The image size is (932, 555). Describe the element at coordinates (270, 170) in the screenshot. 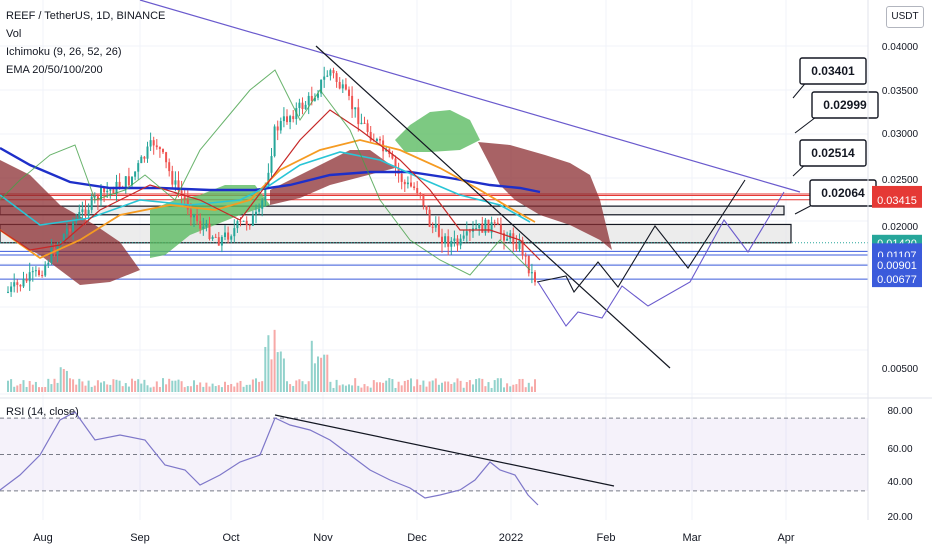

I see `ema-200-line` at that location.